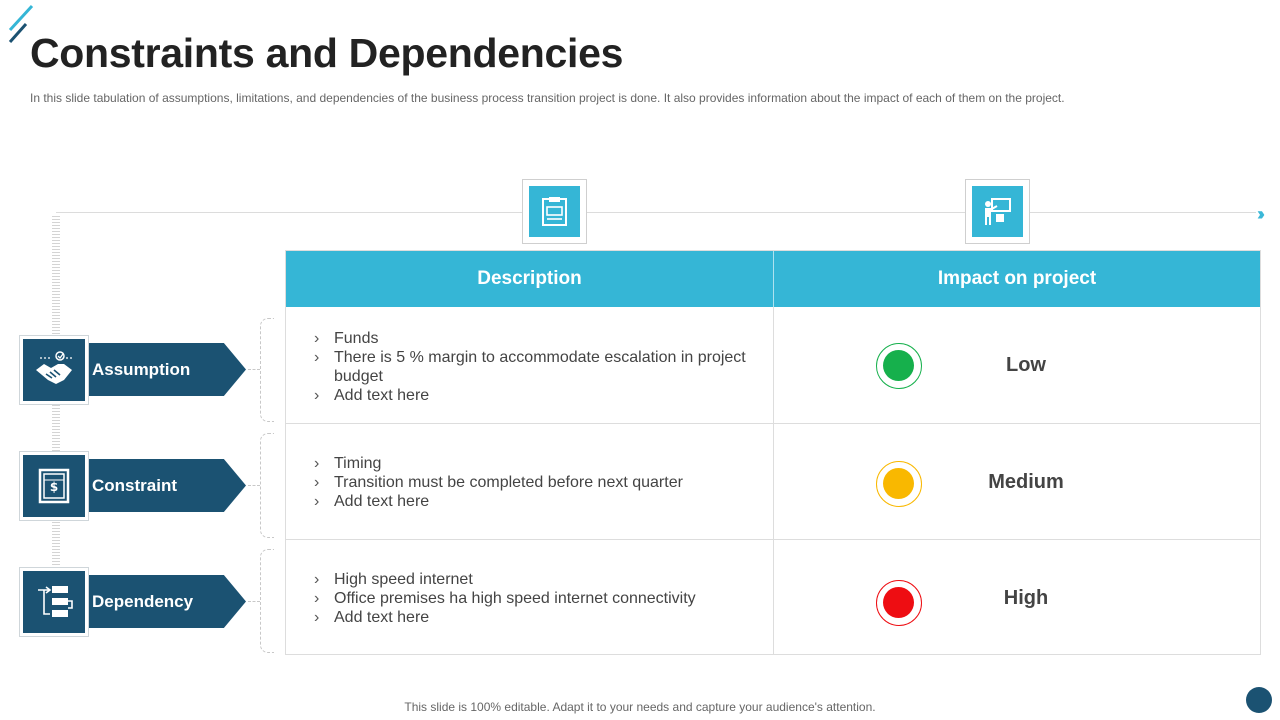 The image size is (1280, 720). Describe the element at coordinates (534, 579) in the screenshot. I see `list-item: High speed internet` at that location.